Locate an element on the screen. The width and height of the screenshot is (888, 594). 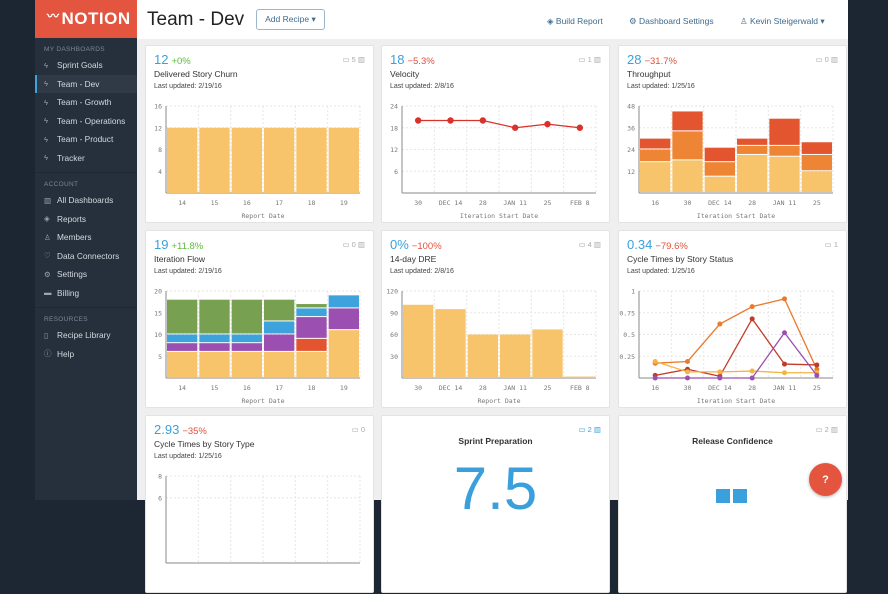
sidebar-item: ◈ Reports is located at coordinates (86, 219).